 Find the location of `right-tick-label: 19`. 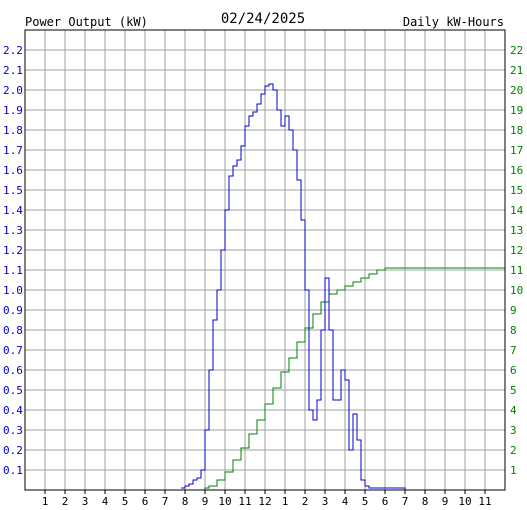

right-tick-label: 19 is located at coordinates (516, 110).